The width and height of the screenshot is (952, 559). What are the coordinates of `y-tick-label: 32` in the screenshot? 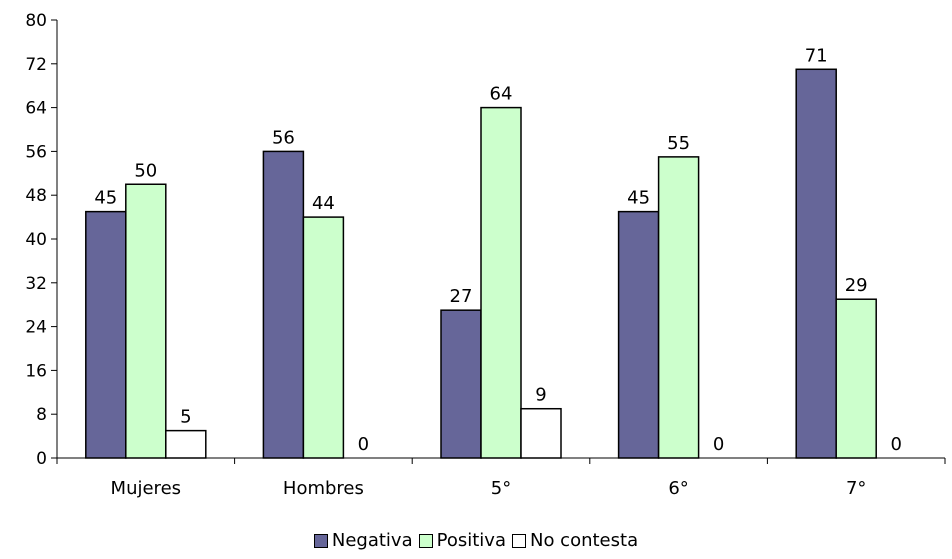 It's located at (36, 284).